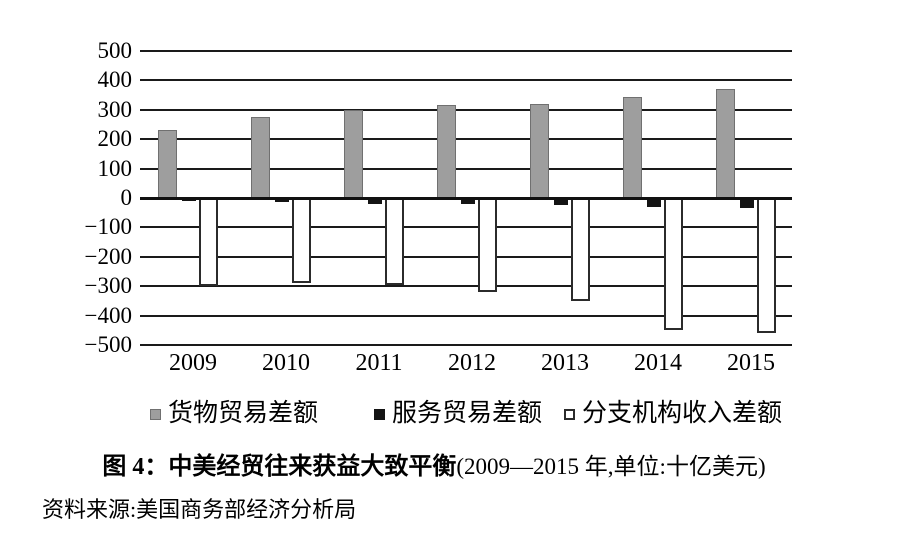 Image resolution: width=900 pixels, height=535 pixels. What do you see at coordinates (167, 164) in the screenshot?
I see `bar-goods-2009` at bounding box center [167, 164].